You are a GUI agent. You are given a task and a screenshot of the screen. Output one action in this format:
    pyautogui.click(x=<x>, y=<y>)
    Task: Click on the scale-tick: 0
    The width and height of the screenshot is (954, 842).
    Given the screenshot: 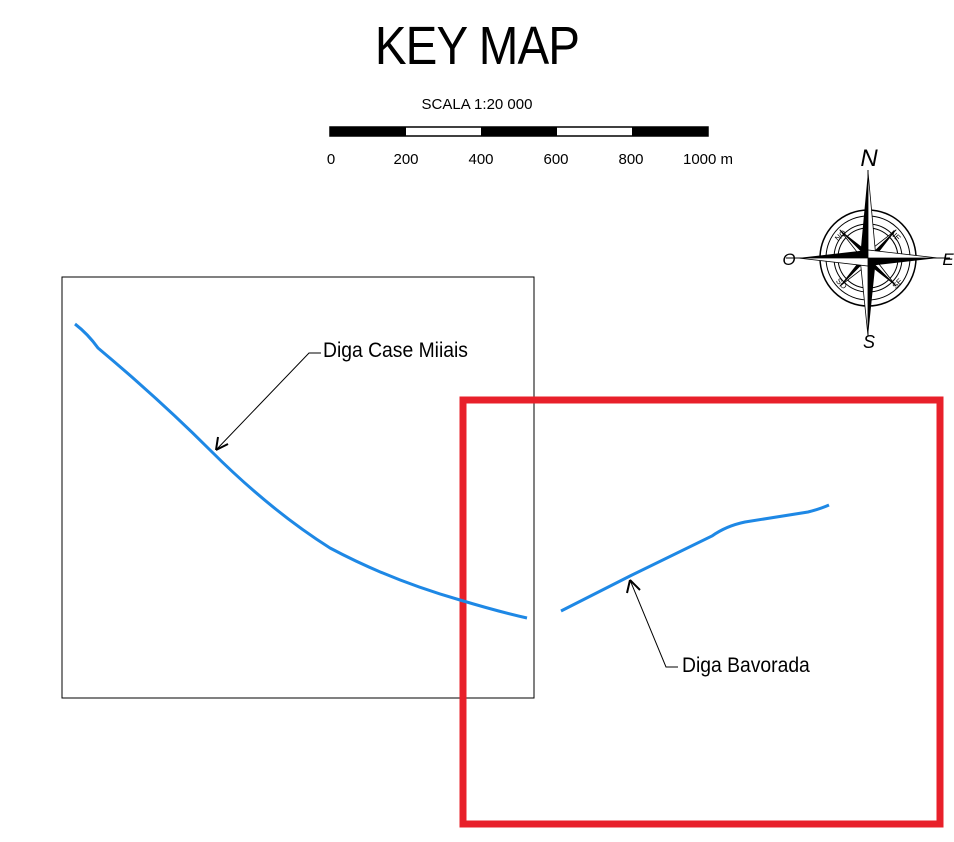 What is the action you would take?
    pyautogui.click(x=331, y=159)
    